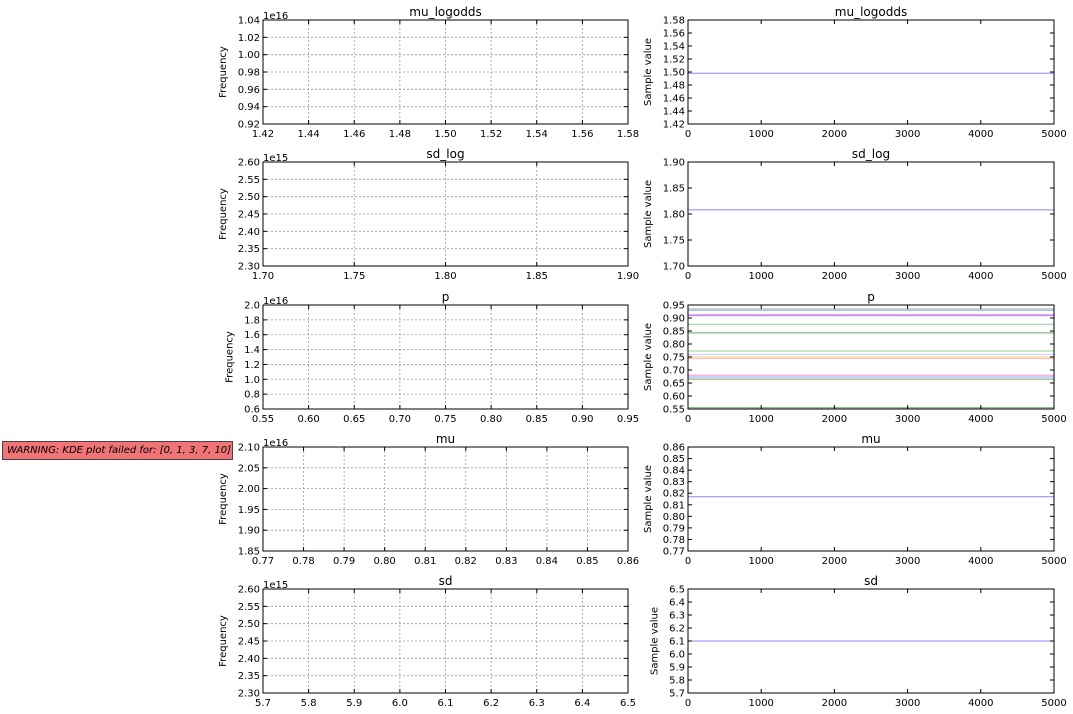  I want to click on y-tick-label: 2.00, so click(249, 489).